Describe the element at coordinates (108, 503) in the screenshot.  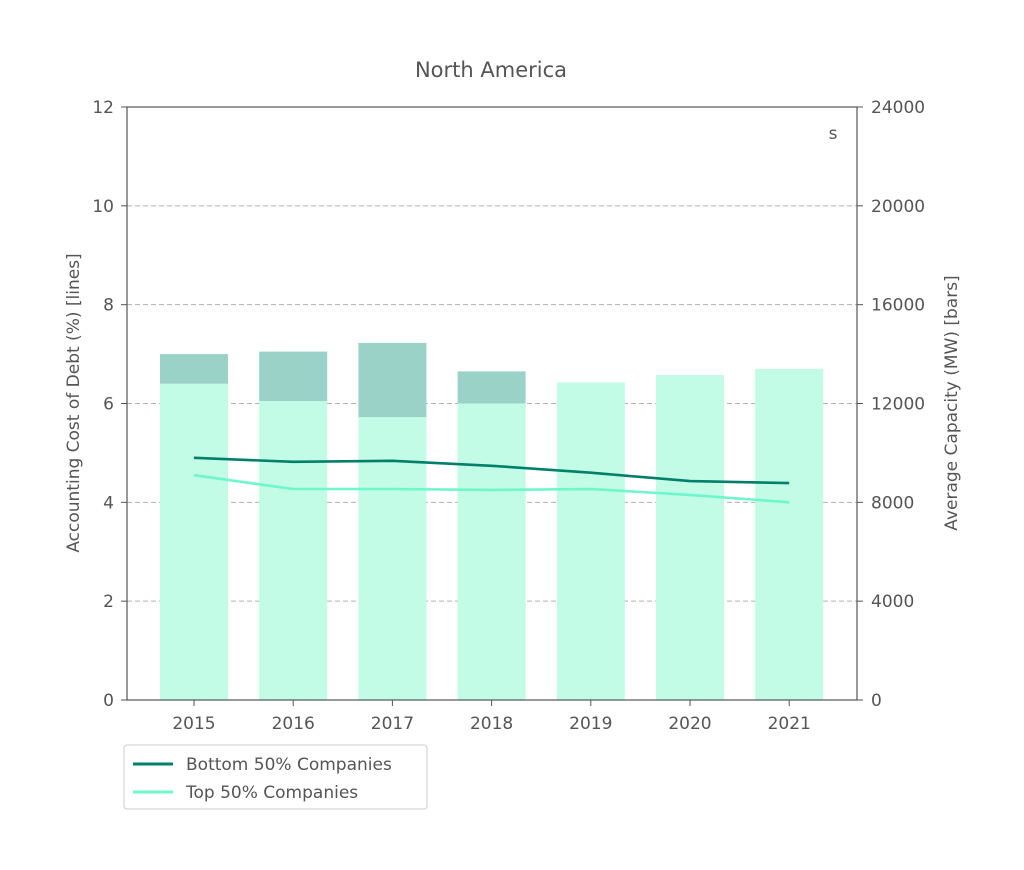
I see `y-left-tick-label: 4` at that location.